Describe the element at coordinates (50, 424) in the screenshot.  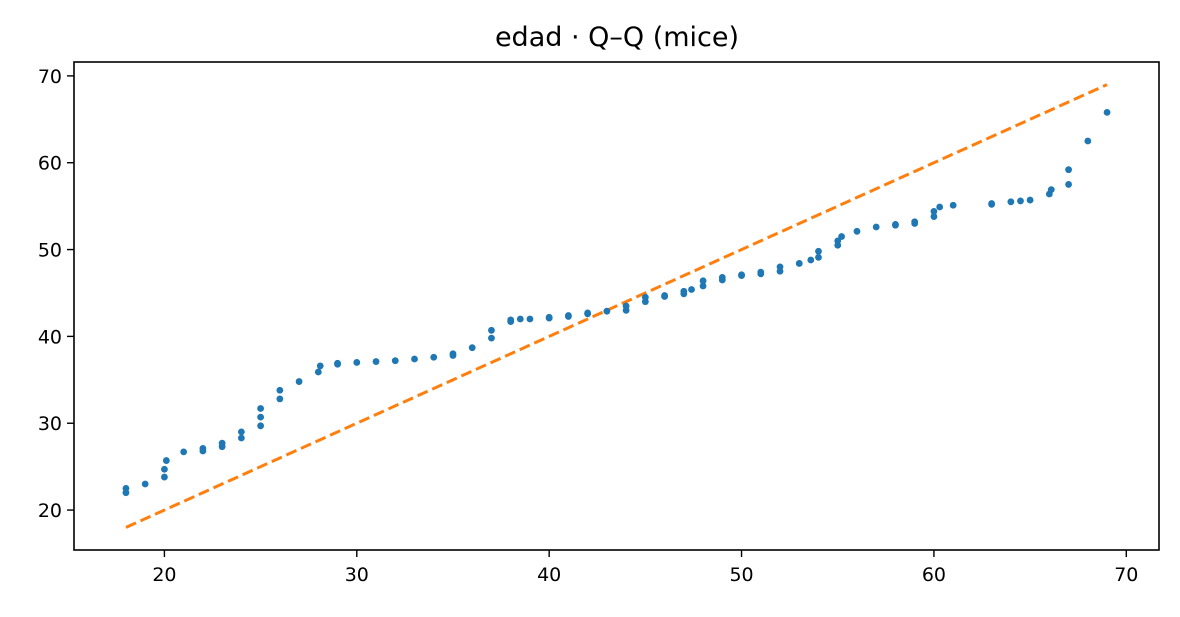
I see `y-tick-label: 30` at that location.